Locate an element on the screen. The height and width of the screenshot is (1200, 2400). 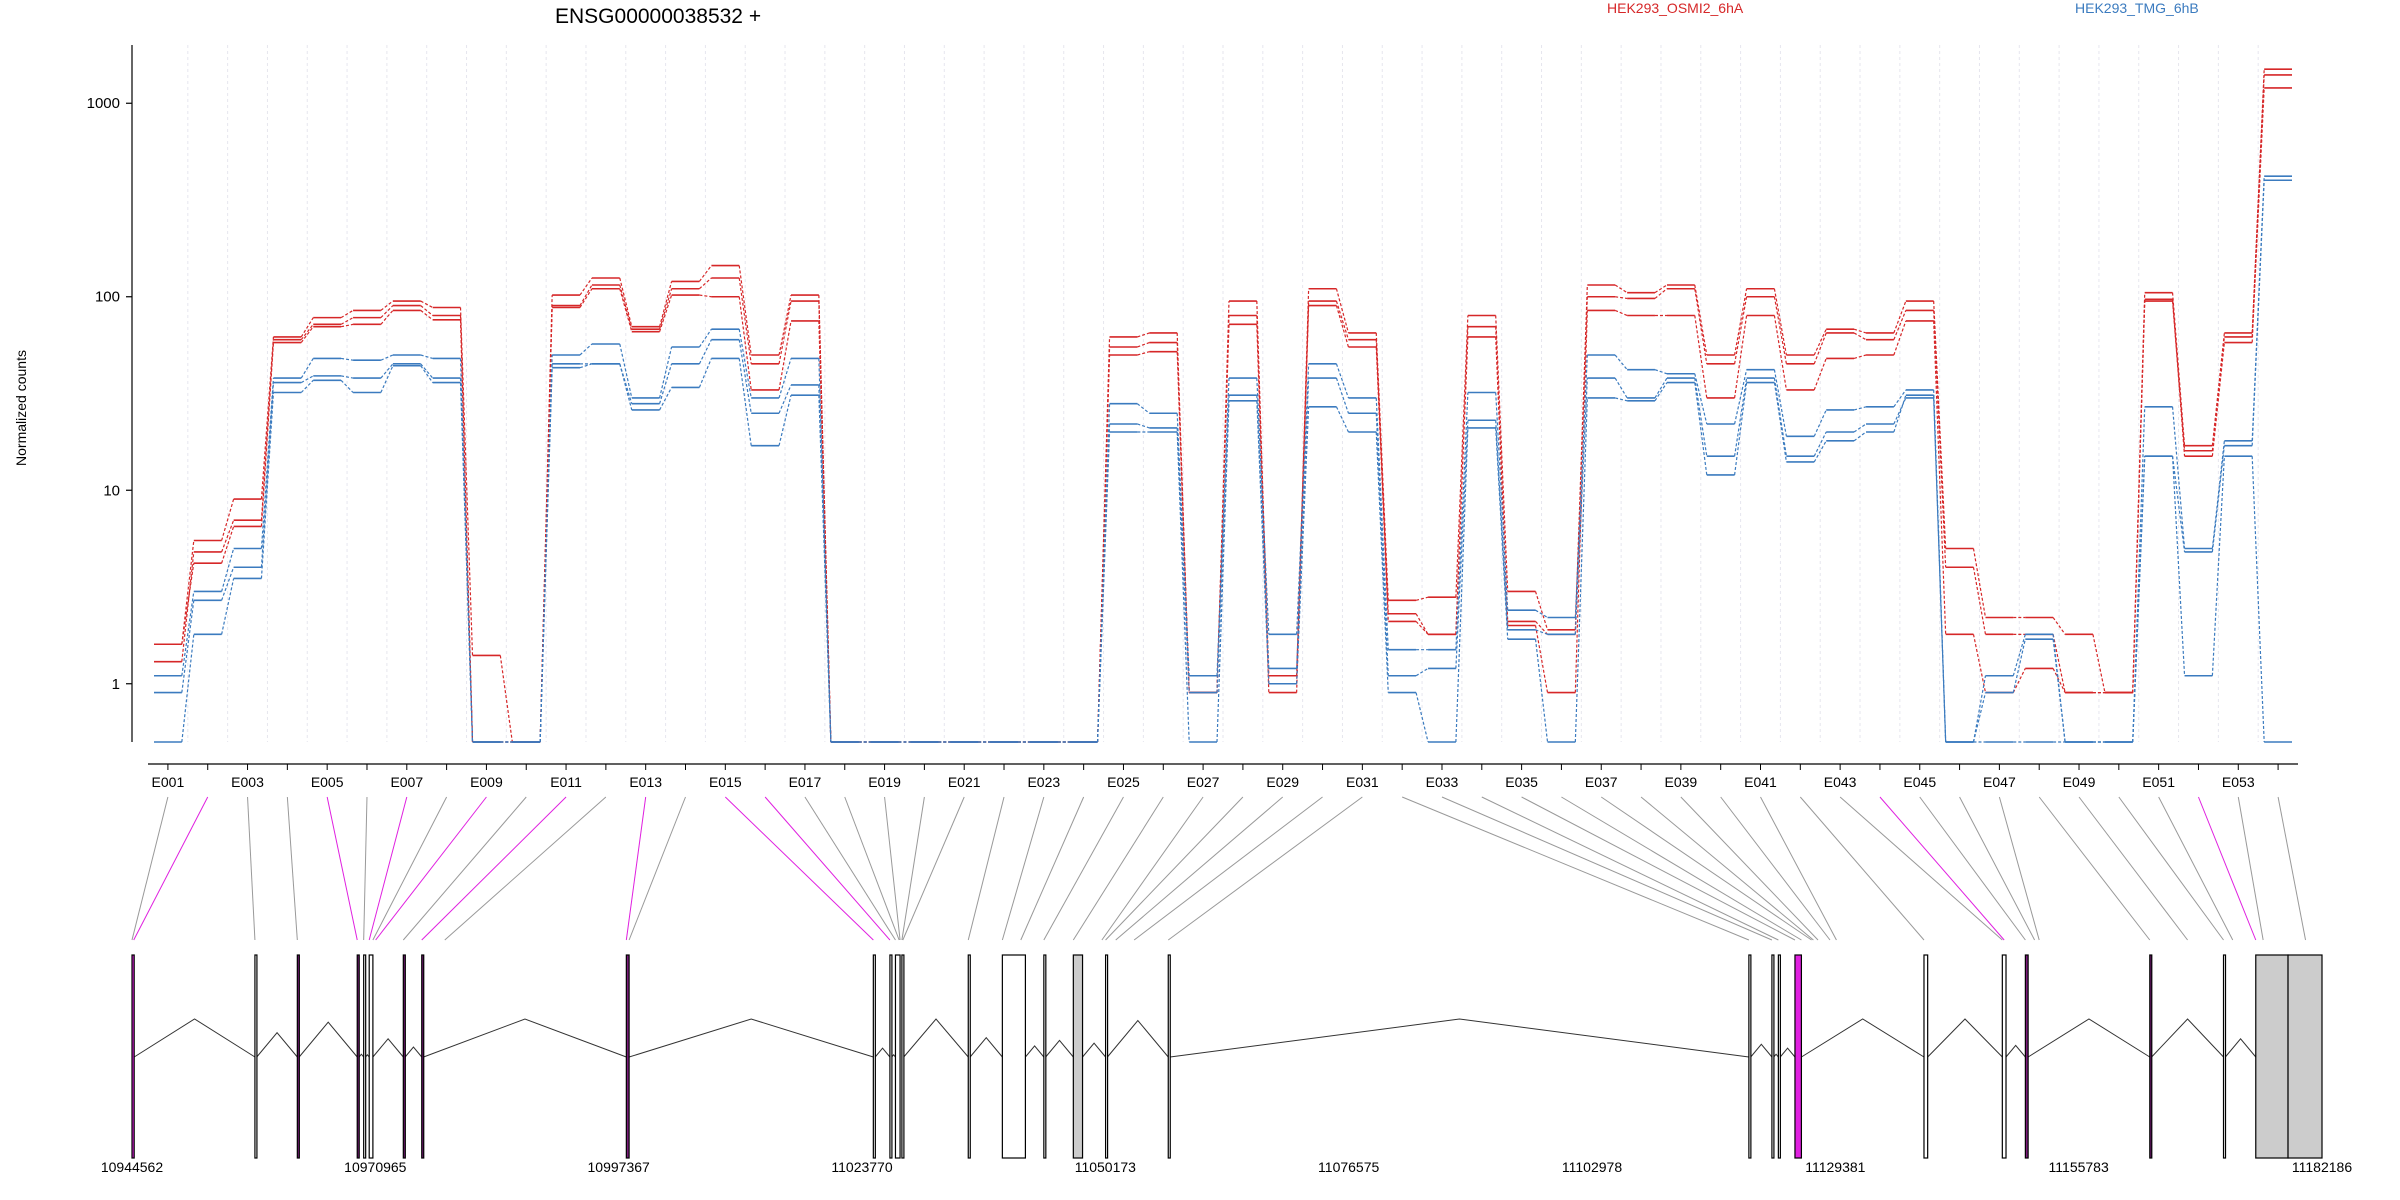
x-tick-label: E005 is located at coordinates (327, 782).